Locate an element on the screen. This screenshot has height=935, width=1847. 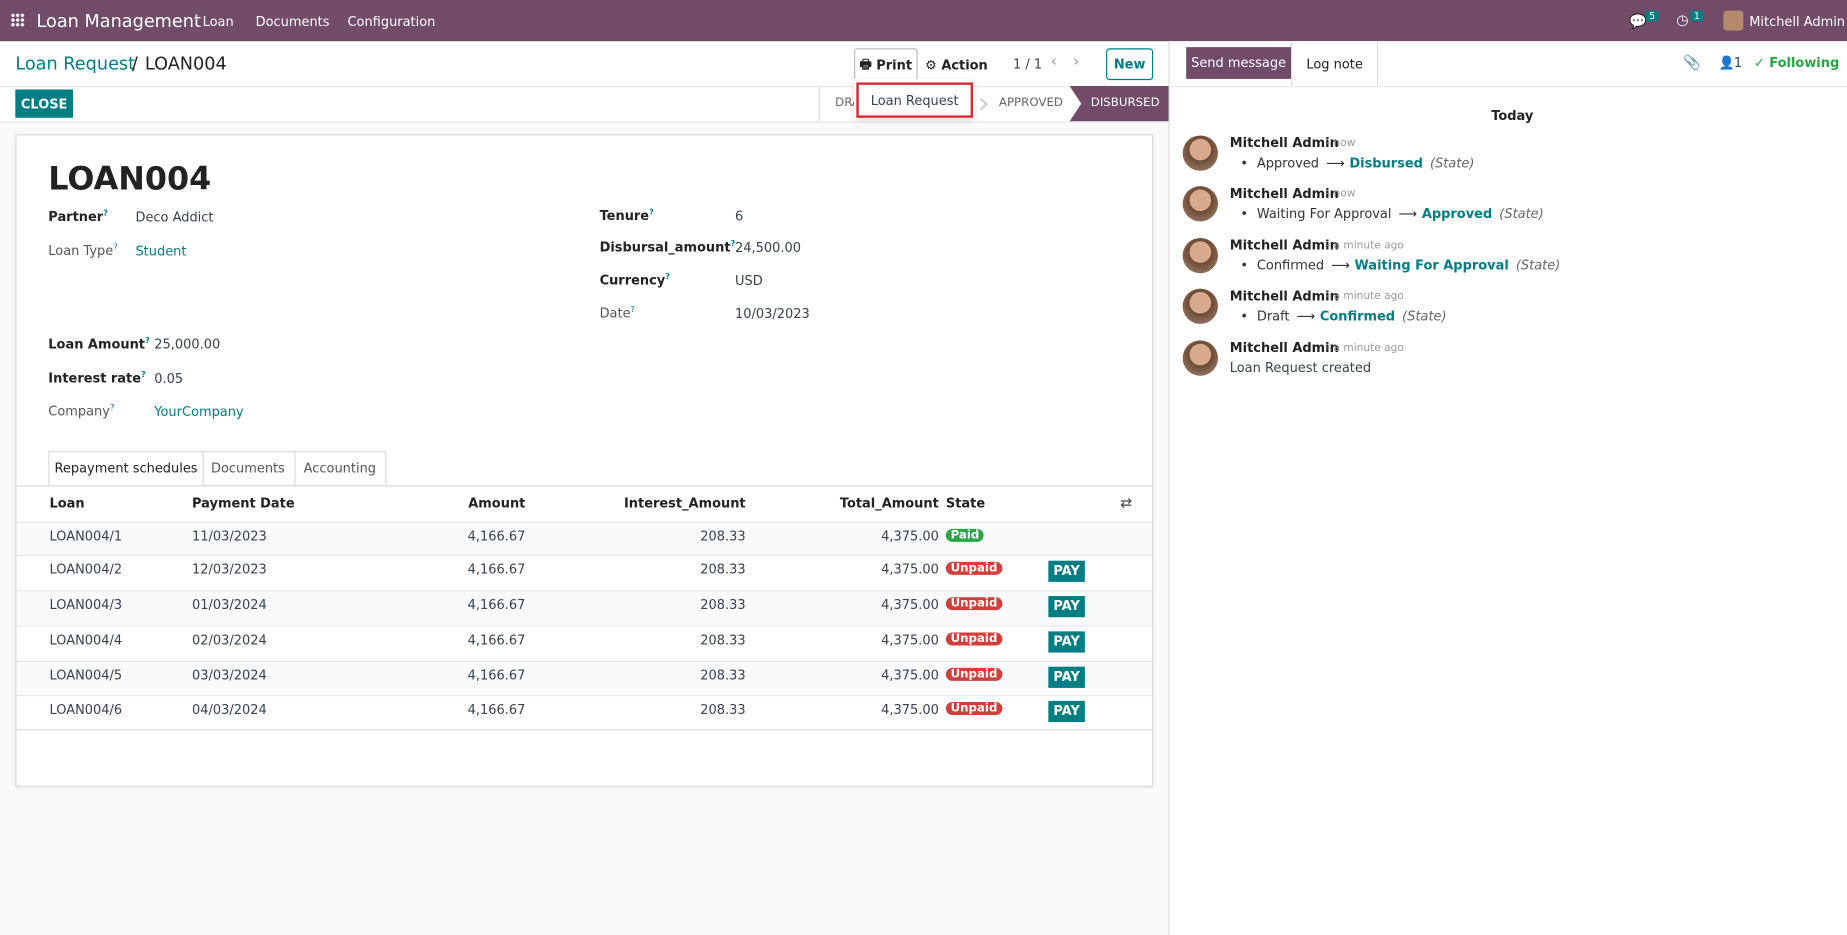
dropdown-item: Loan Request is located at coordinates (914, 100).